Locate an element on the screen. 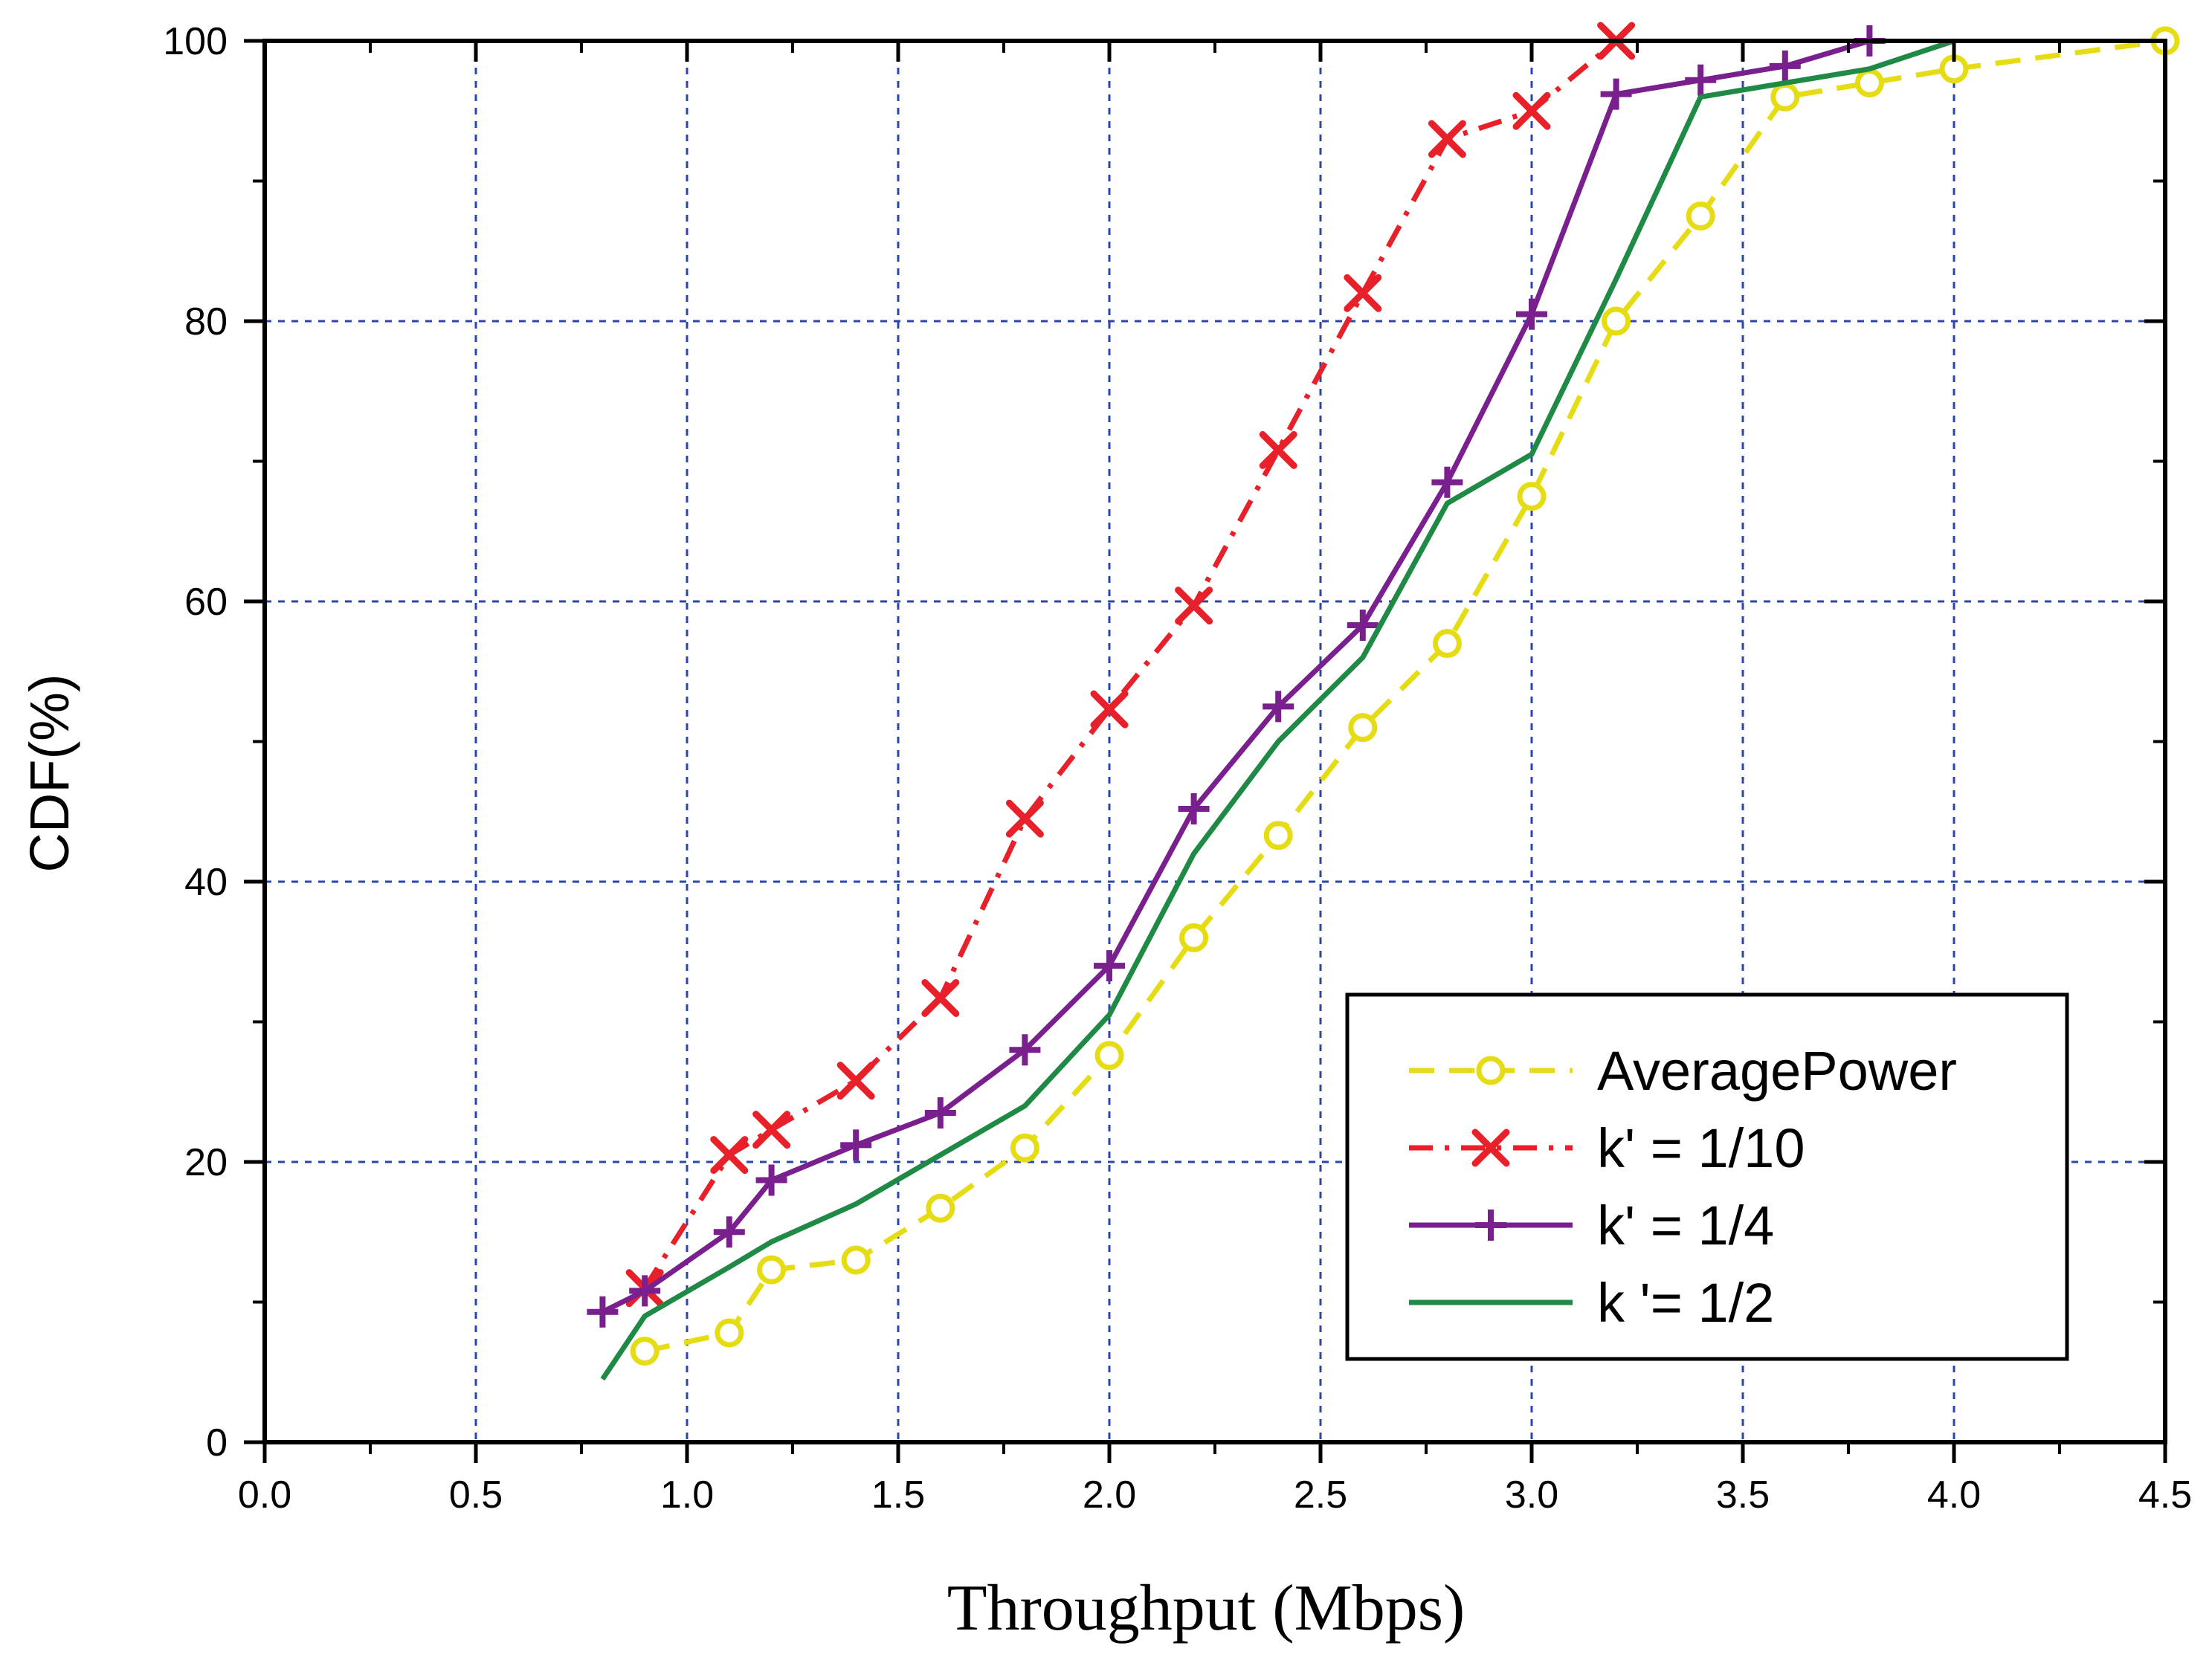 The height and width of the screenshot is (1663, 2212). legend-item: AveragePower is located at coordinates (1683, 1071).